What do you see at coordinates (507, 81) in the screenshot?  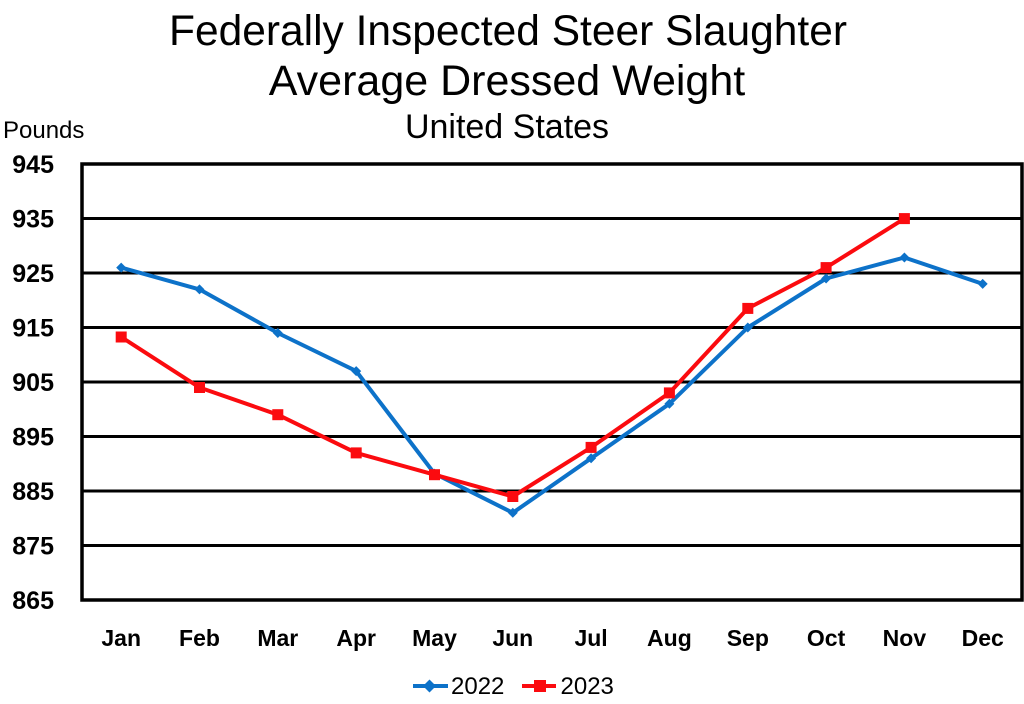 I see `svg-text: Average Dressed Weight` at bounding box center [507, 81].